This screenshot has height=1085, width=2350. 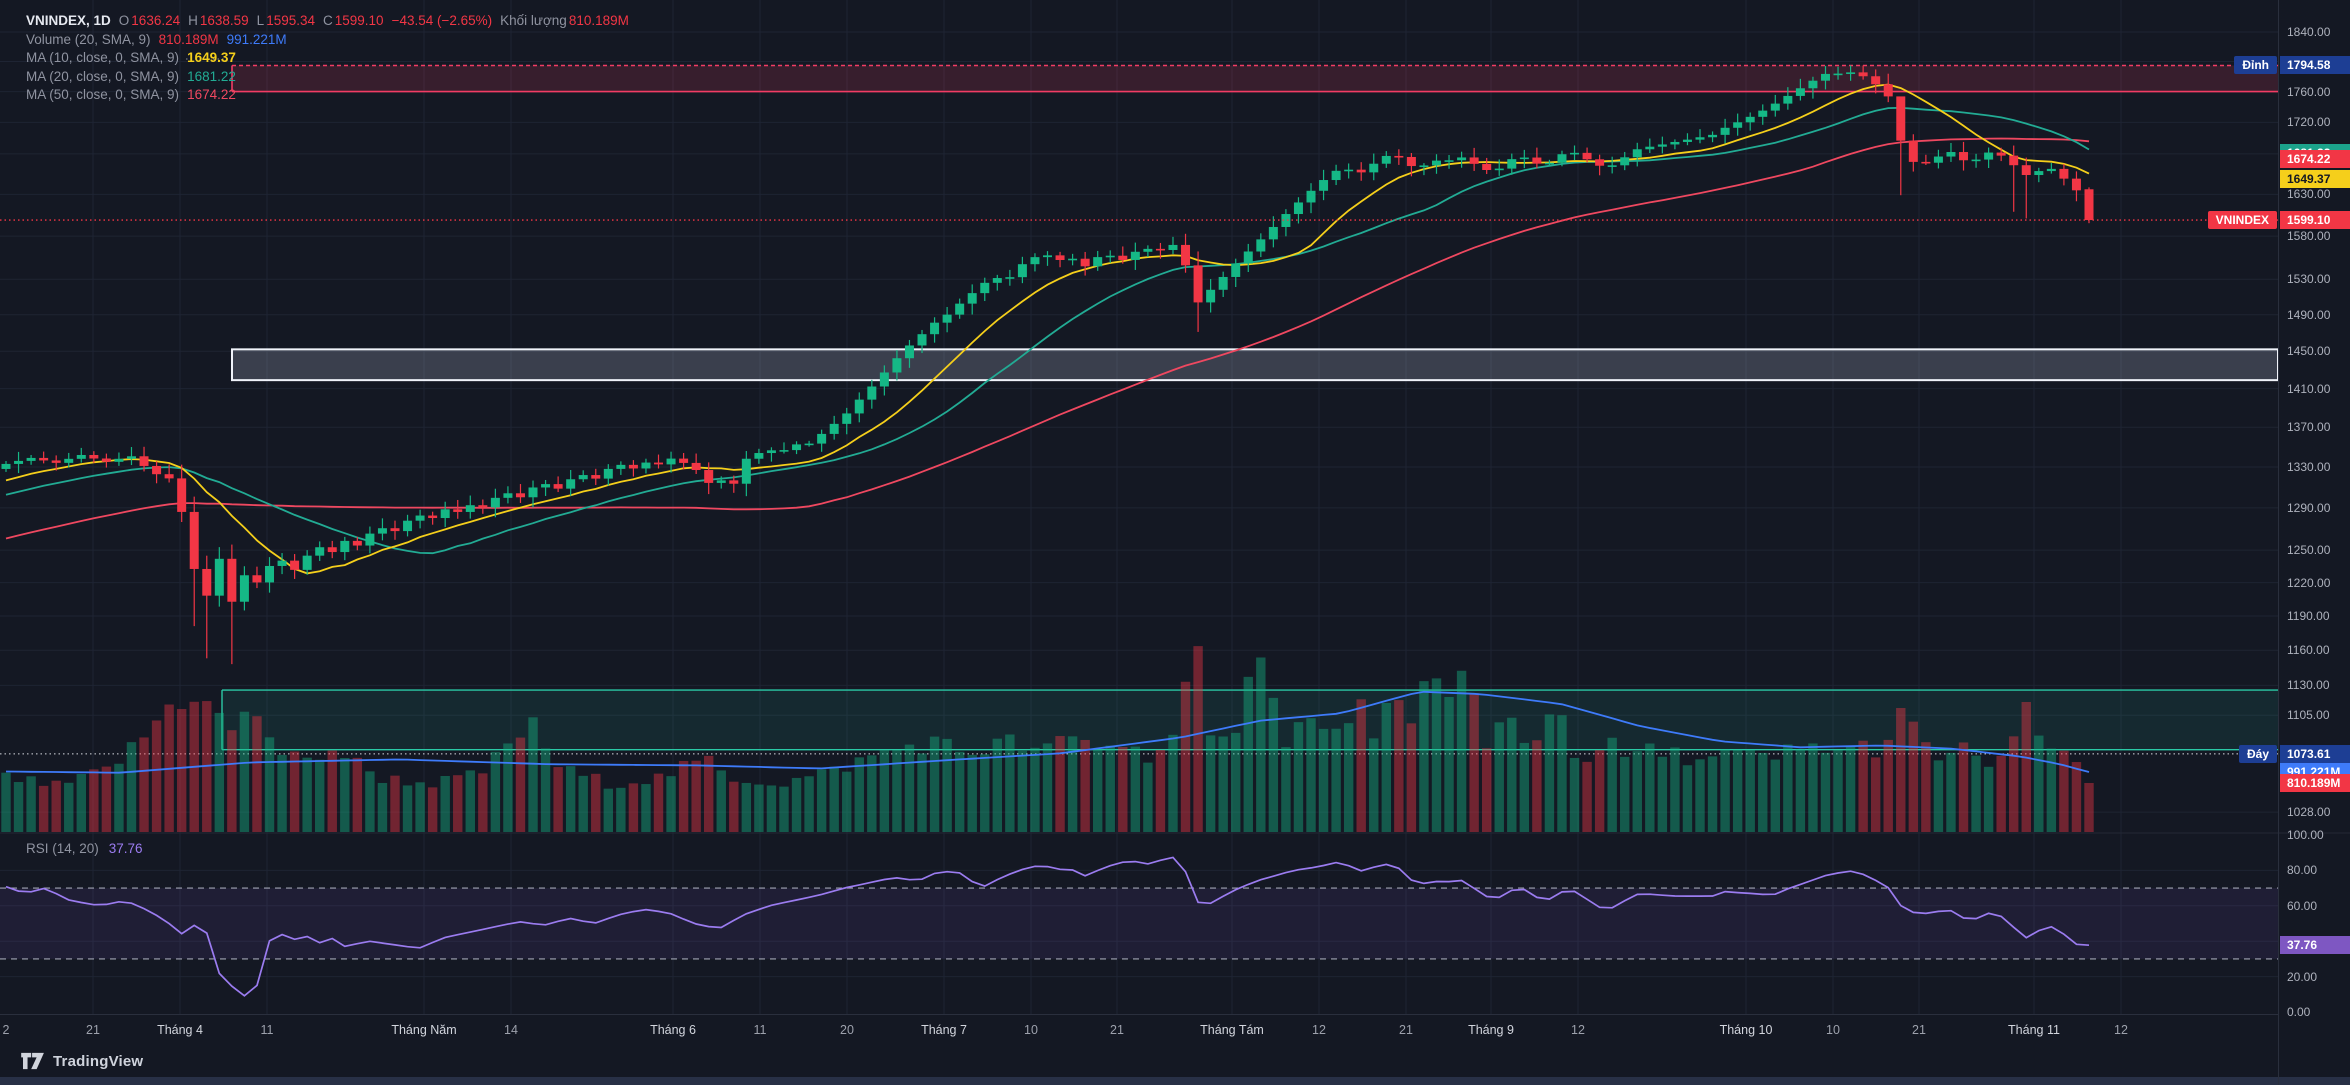 I want to click on resistance-zone, so click(x=1255, y=78).